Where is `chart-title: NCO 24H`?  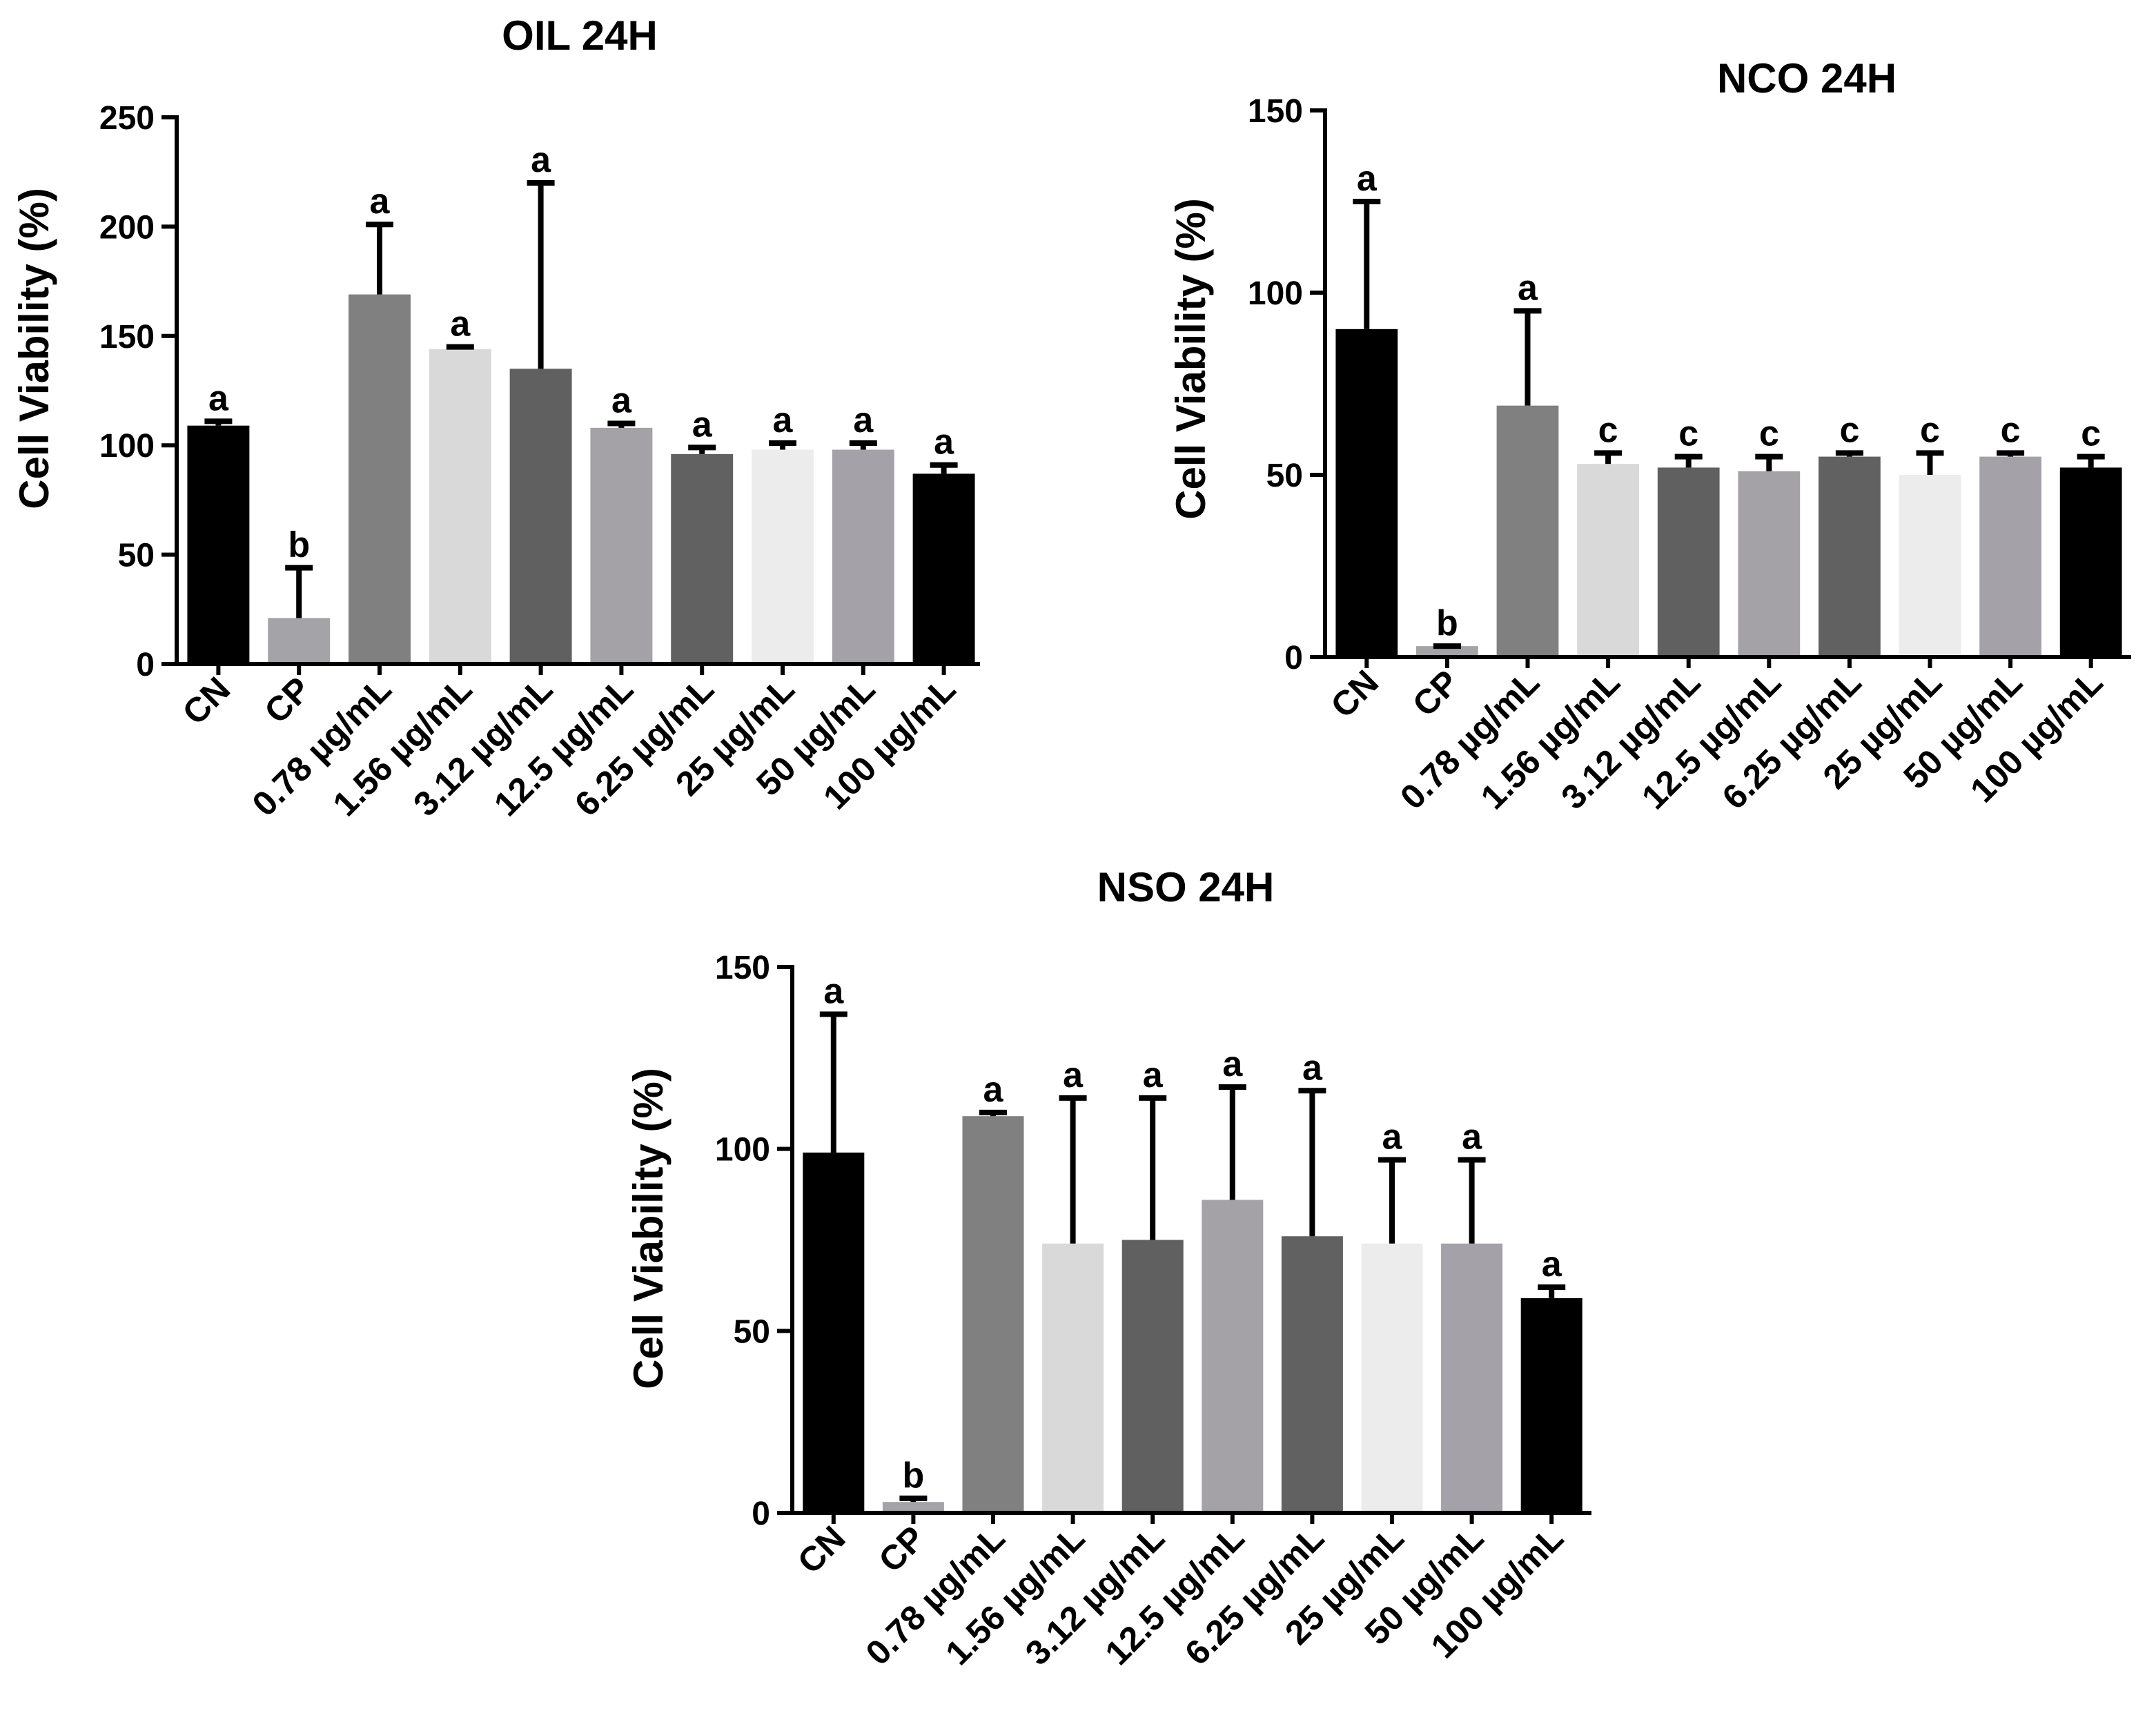 chart-title: NCO 24H is located at coordinates (1807, 78).